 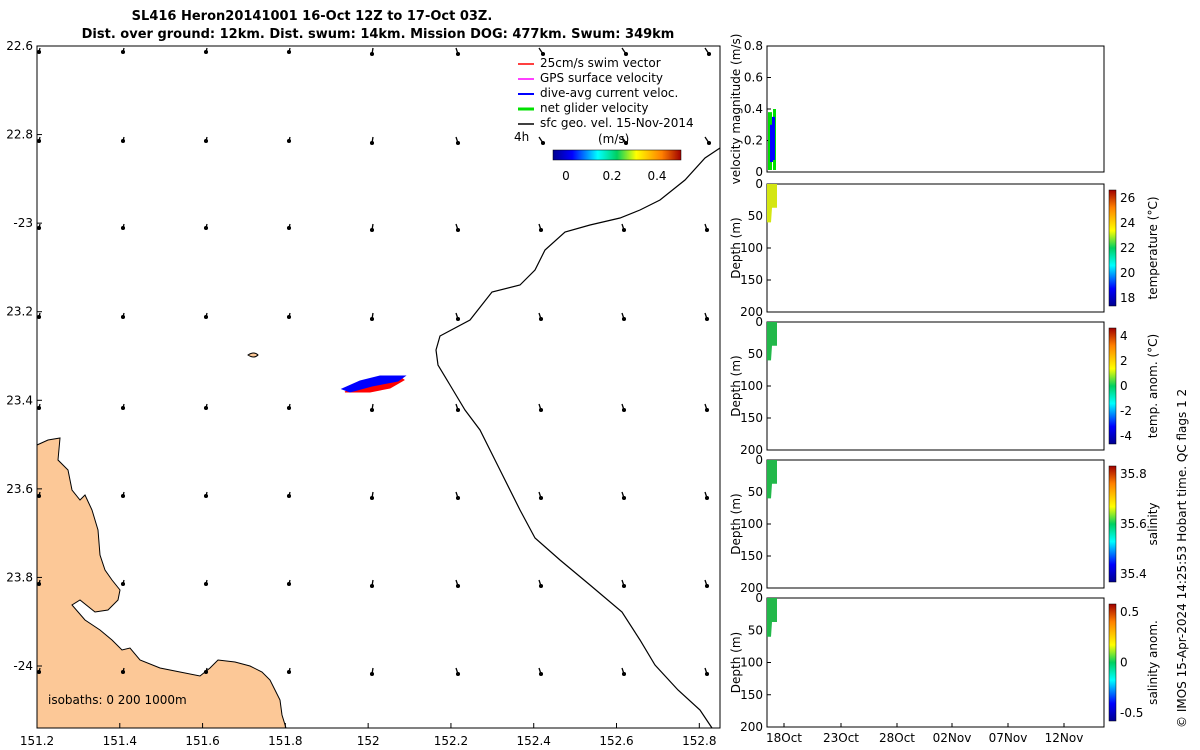 What do you see at coordinates (751, 248) in the screenshot?
I see `panel-y-tick-label: 100` at bounding box center [751, 248].